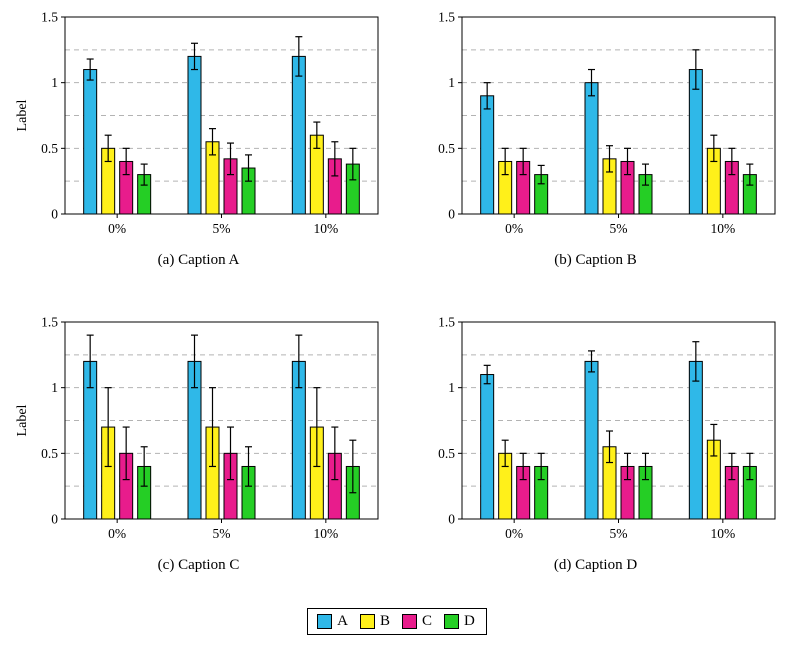  Describe the element at coordinates (198, 260) in the screenshot. I see `subplot-a-caption: (a) Caption A` at that location.